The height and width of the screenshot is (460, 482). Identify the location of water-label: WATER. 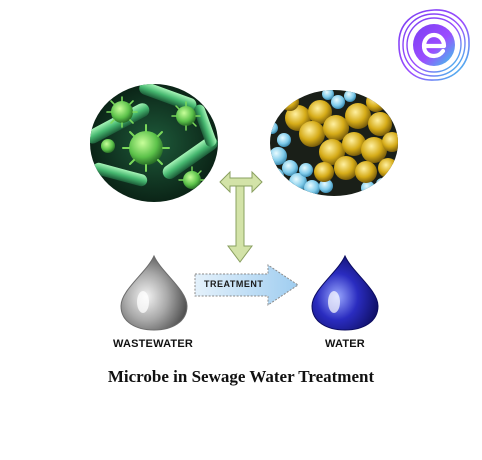
(345, 344).